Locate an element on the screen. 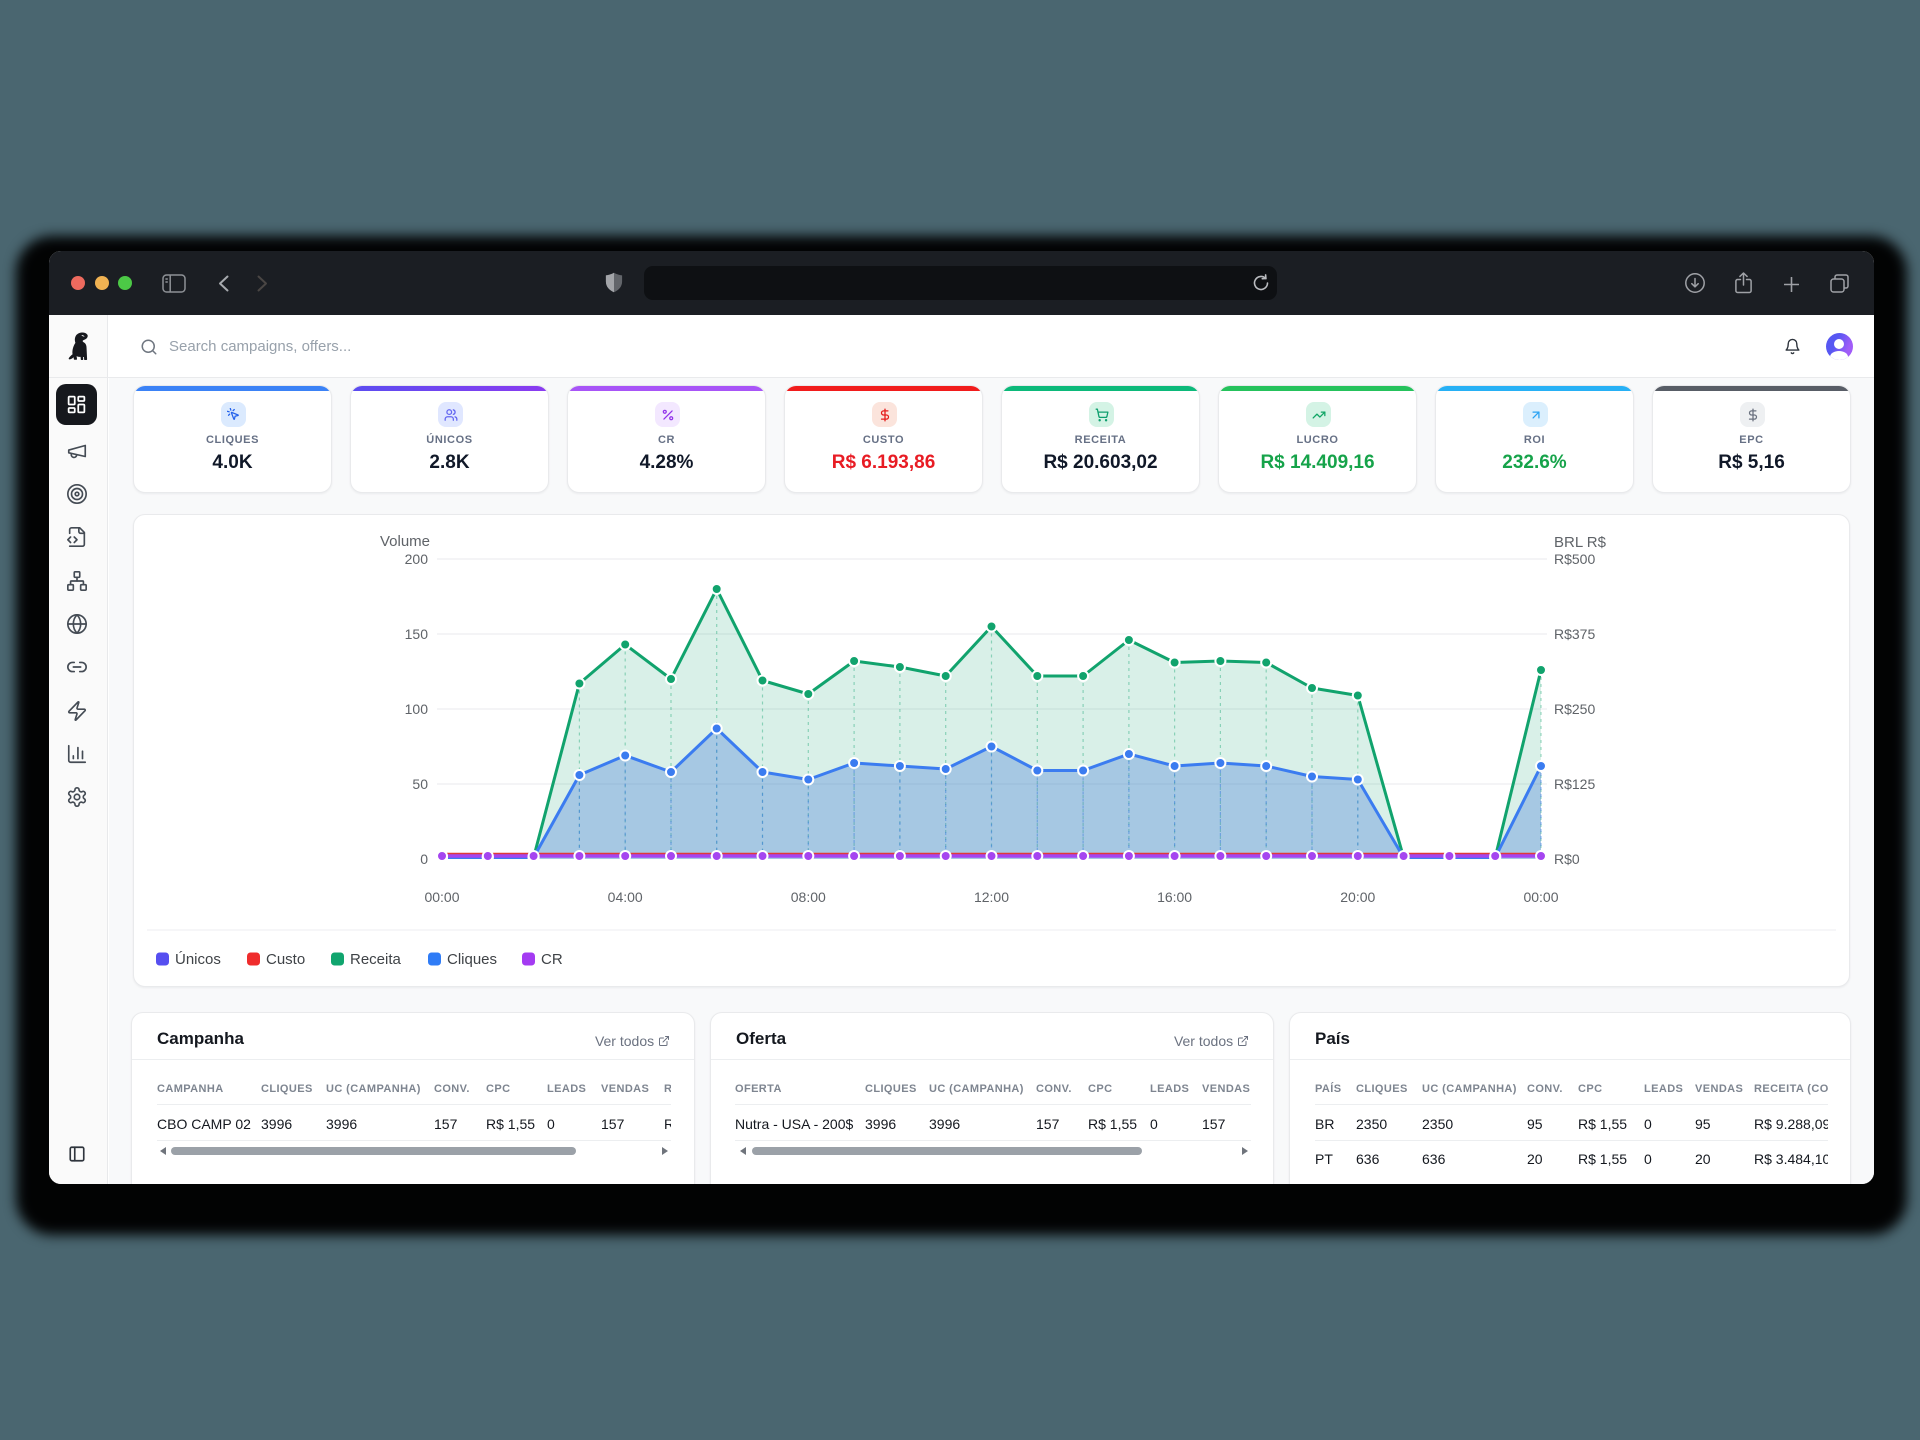 This screenshot has width=1920, height=1440. svg-text: 100 is located at coordinates (417, 709).